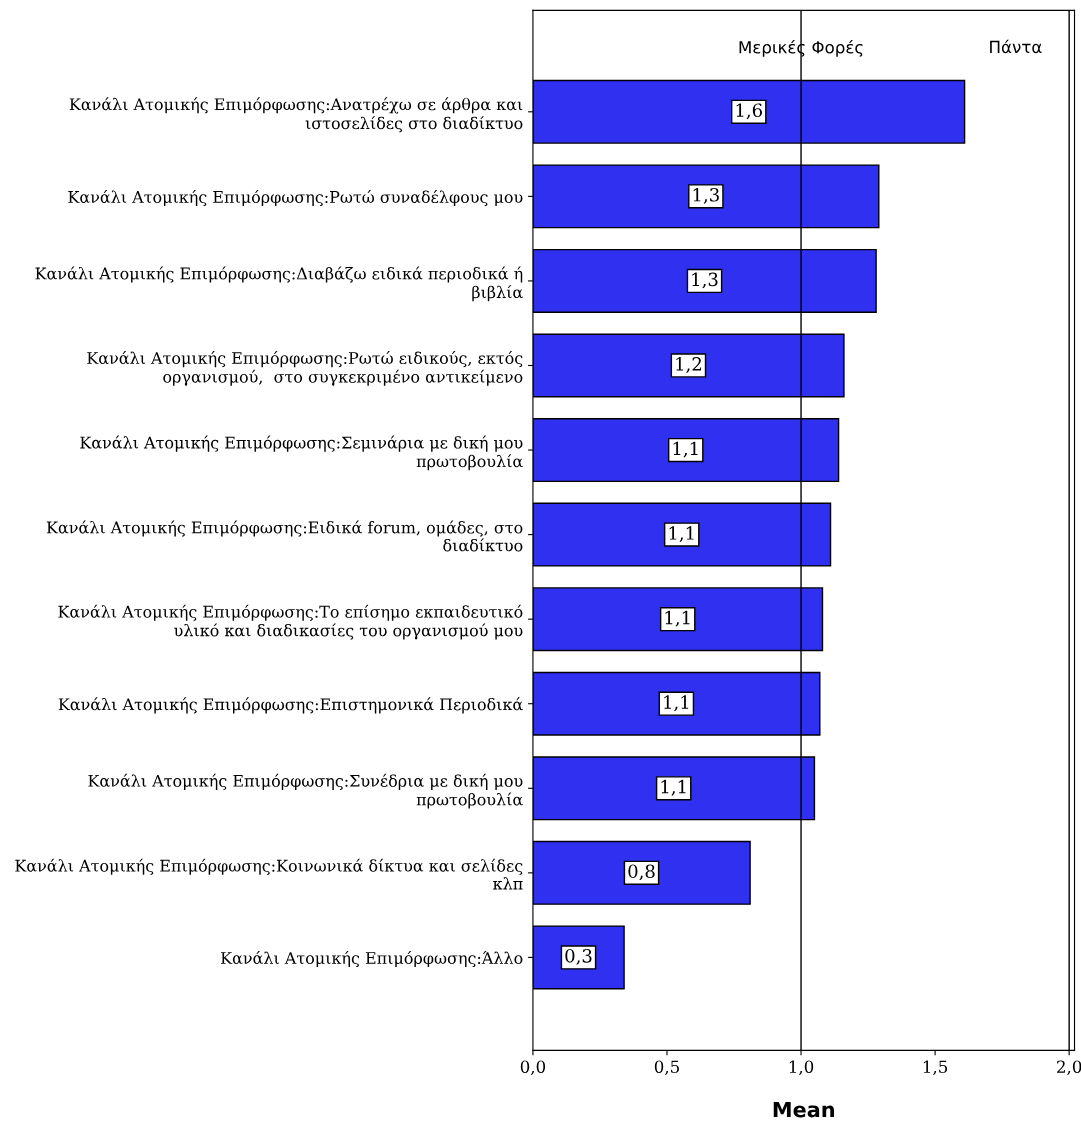  I want to click on y-tick-label: Κανάλι Ατομικής Επιμόρφωσης:Ειδικά forum, ομάδες, στο διαδίκτυο, so click(284, 536).